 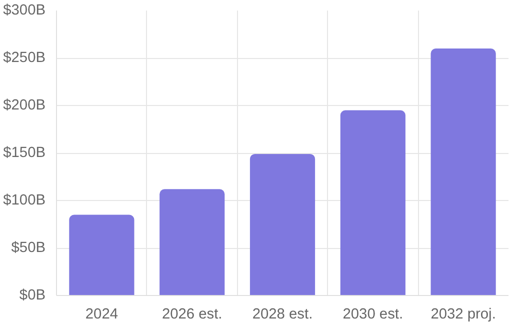 What do you see at coordinates (463, 314) in the screenshot?
I see `x-tick-label: 2032 proj.` at bounding box center [463, 314].